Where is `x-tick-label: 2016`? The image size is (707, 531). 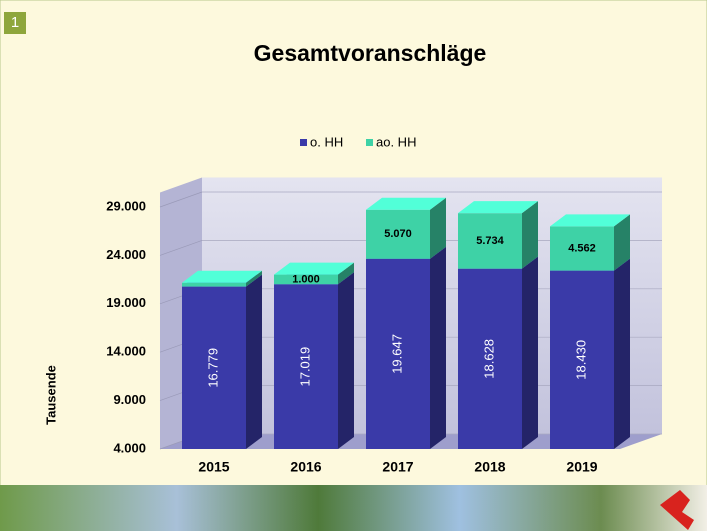 x-tick-label: 2016 is located at coordinates (305, 467).